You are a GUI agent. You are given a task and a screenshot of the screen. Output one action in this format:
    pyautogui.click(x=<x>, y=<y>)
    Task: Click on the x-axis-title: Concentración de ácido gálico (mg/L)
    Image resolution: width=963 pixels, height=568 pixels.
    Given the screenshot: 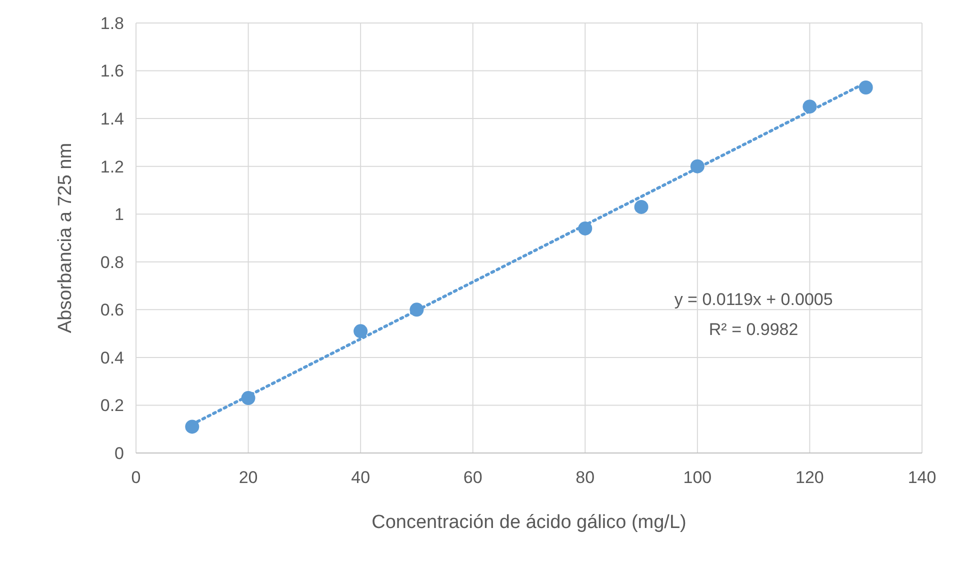 What is the action you would take?
    pyautogui.click(x=529, y=522)
    